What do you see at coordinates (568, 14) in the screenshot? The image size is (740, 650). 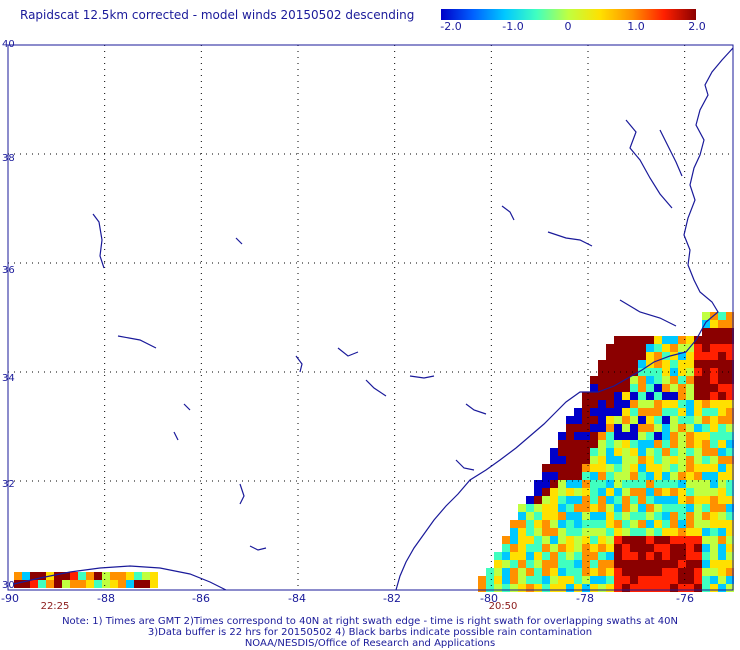 I see `colorbar` at bounding box center [568, 14].